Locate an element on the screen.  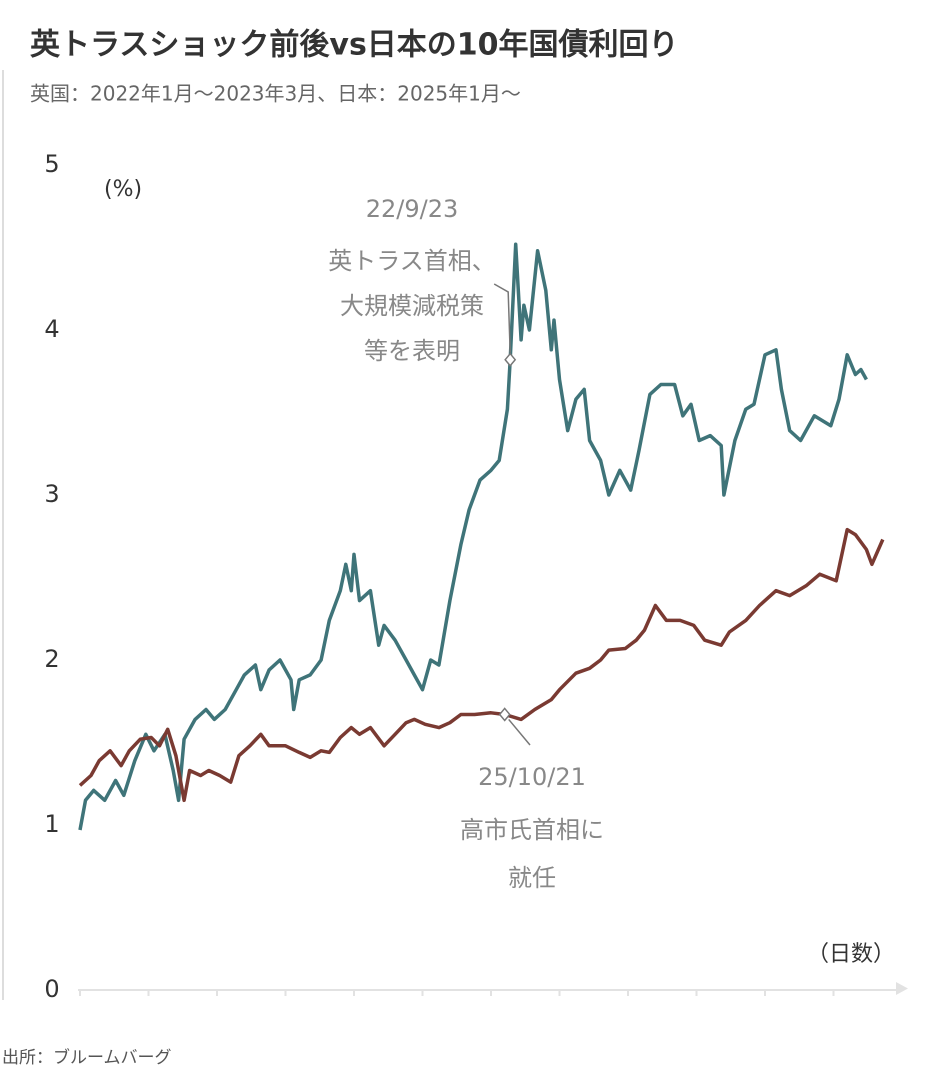
y-tick-label: 2 is located at coordinates (51, 659).